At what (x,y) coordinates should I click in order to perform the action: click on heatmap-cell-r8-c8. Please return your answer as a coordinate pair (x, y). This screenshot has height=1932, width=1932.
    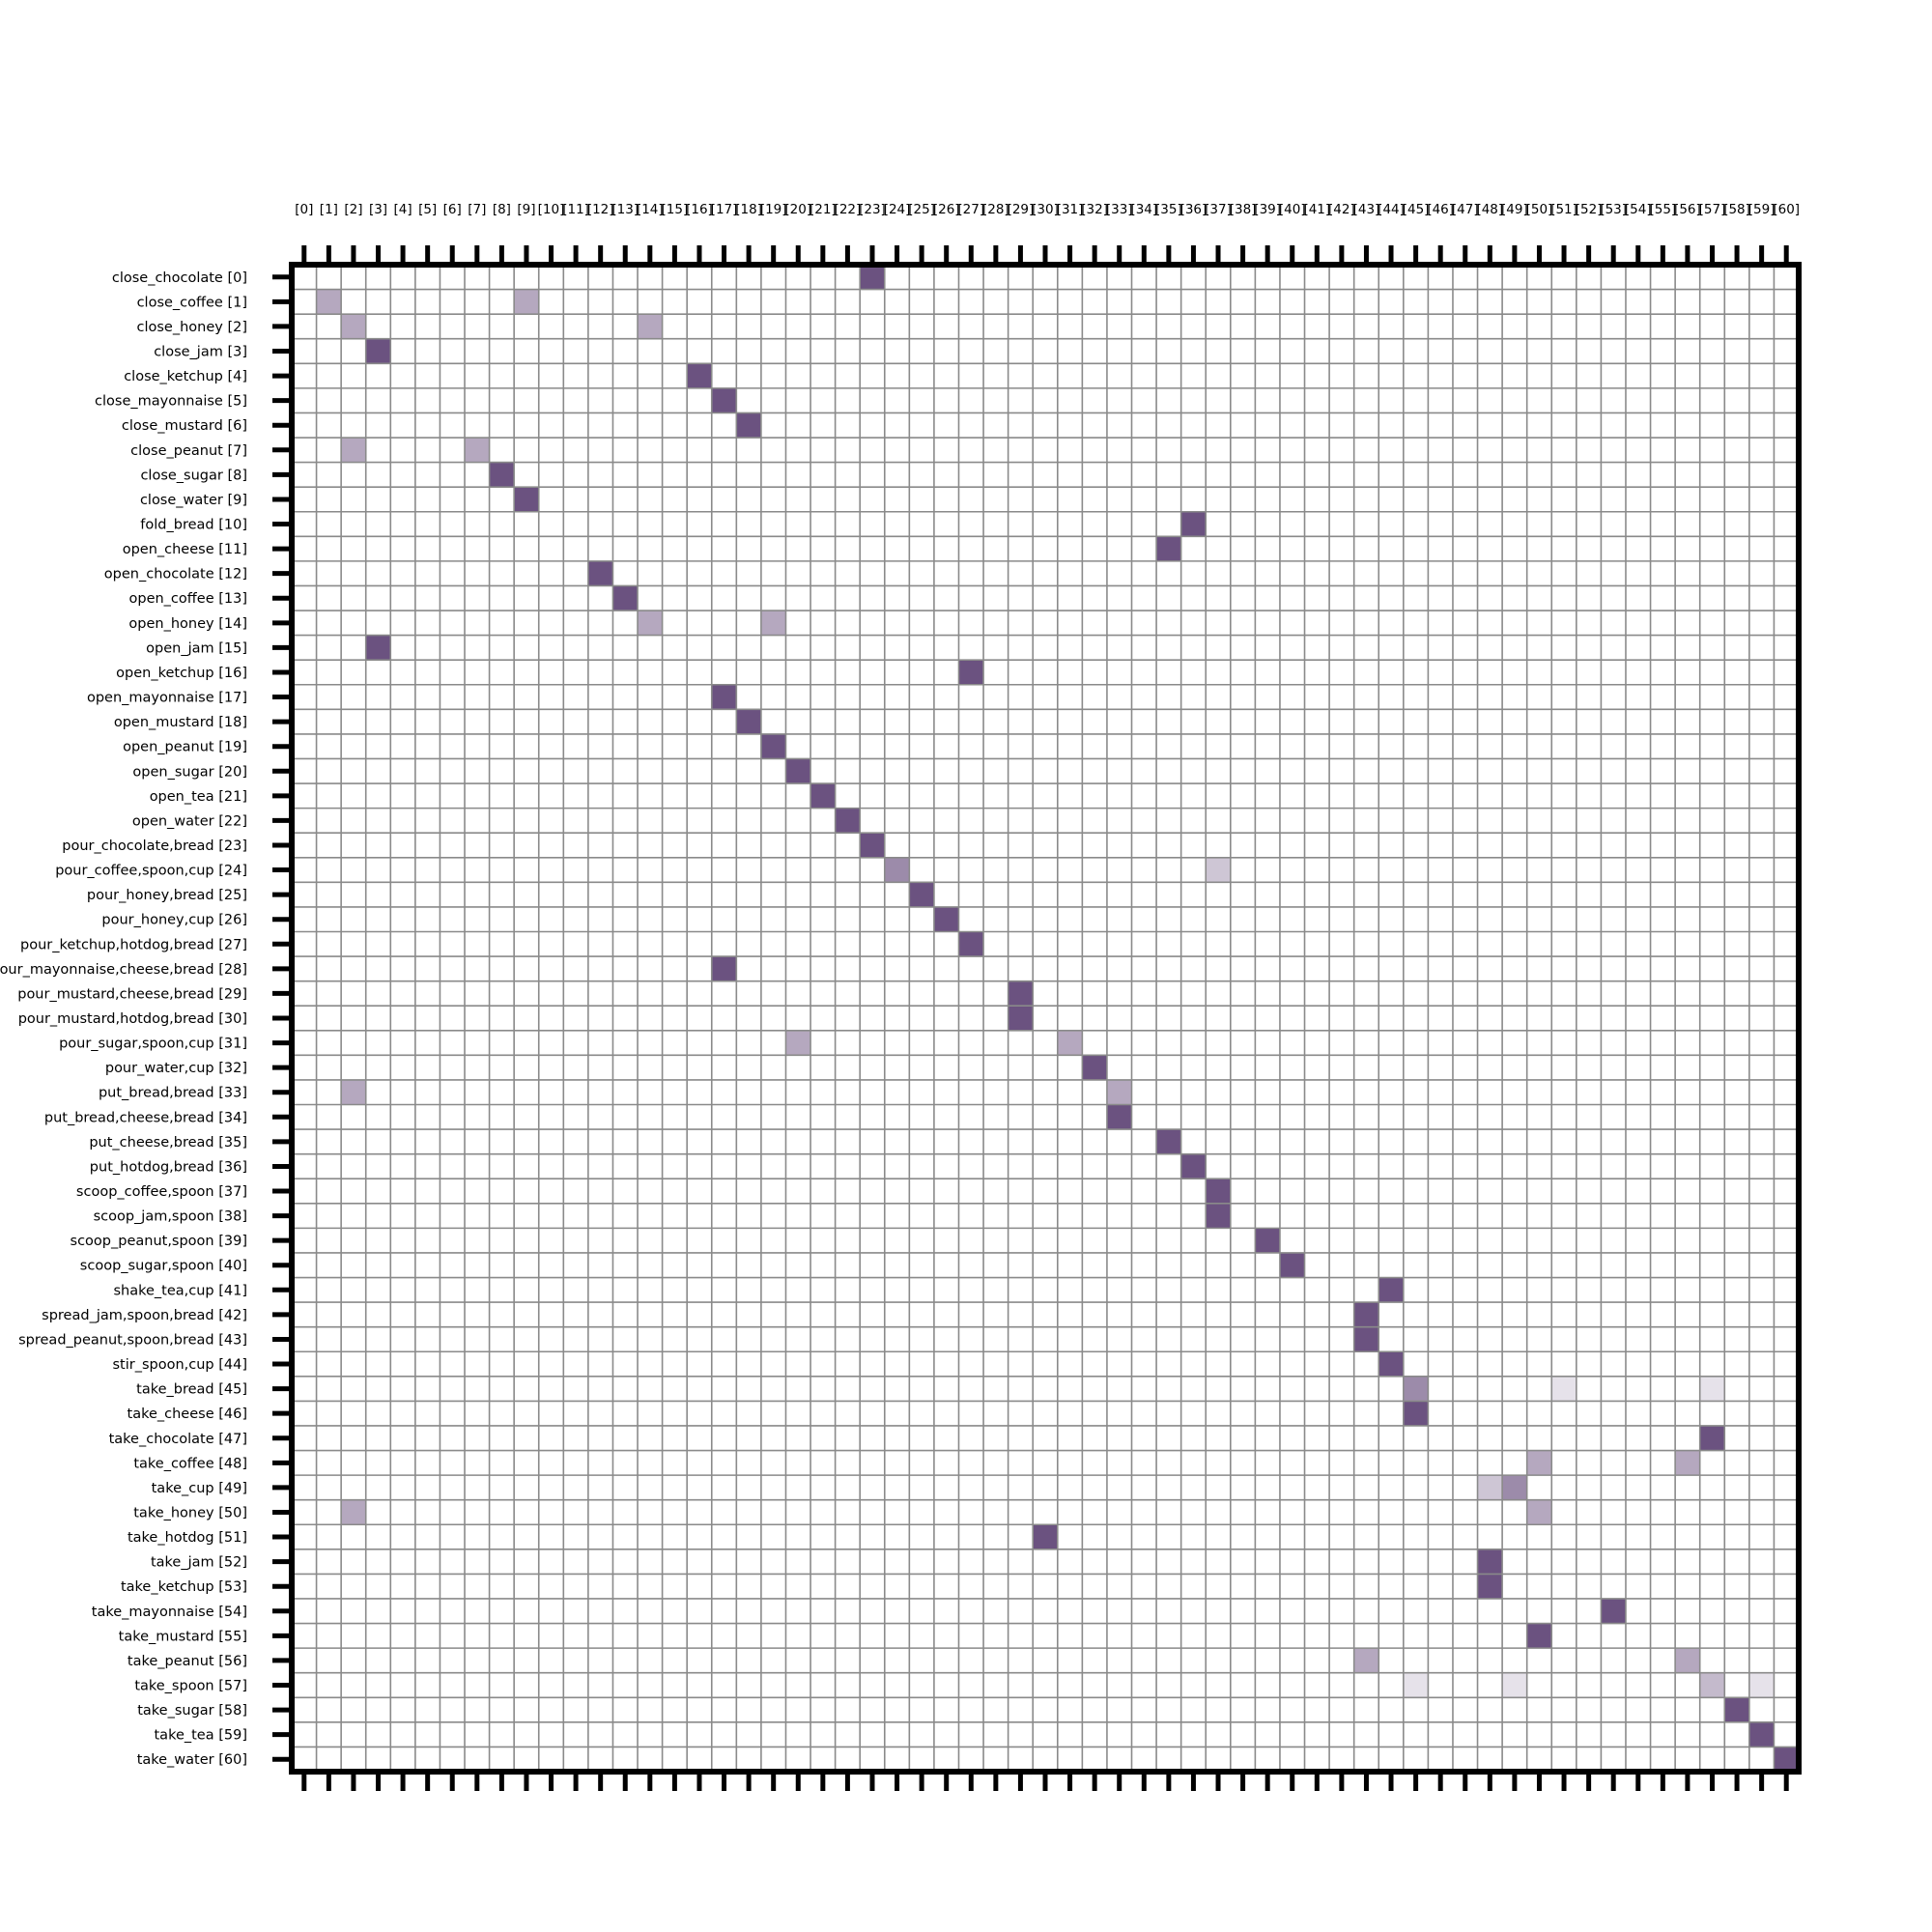
    Looking at the image, I should click on (502, 475).